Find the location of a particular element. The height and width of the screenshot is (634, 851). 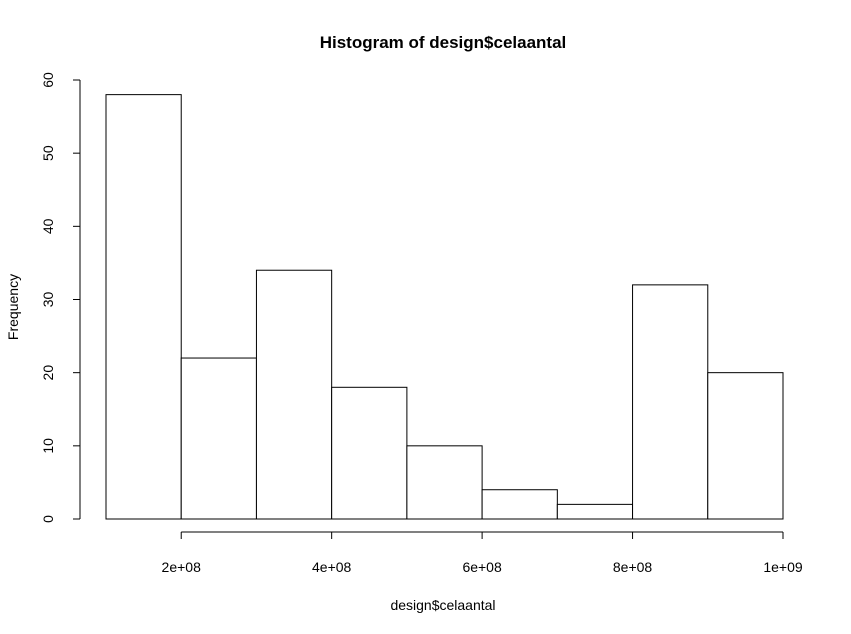

y-tick-label: 60 is located at coordinates (48, 80).